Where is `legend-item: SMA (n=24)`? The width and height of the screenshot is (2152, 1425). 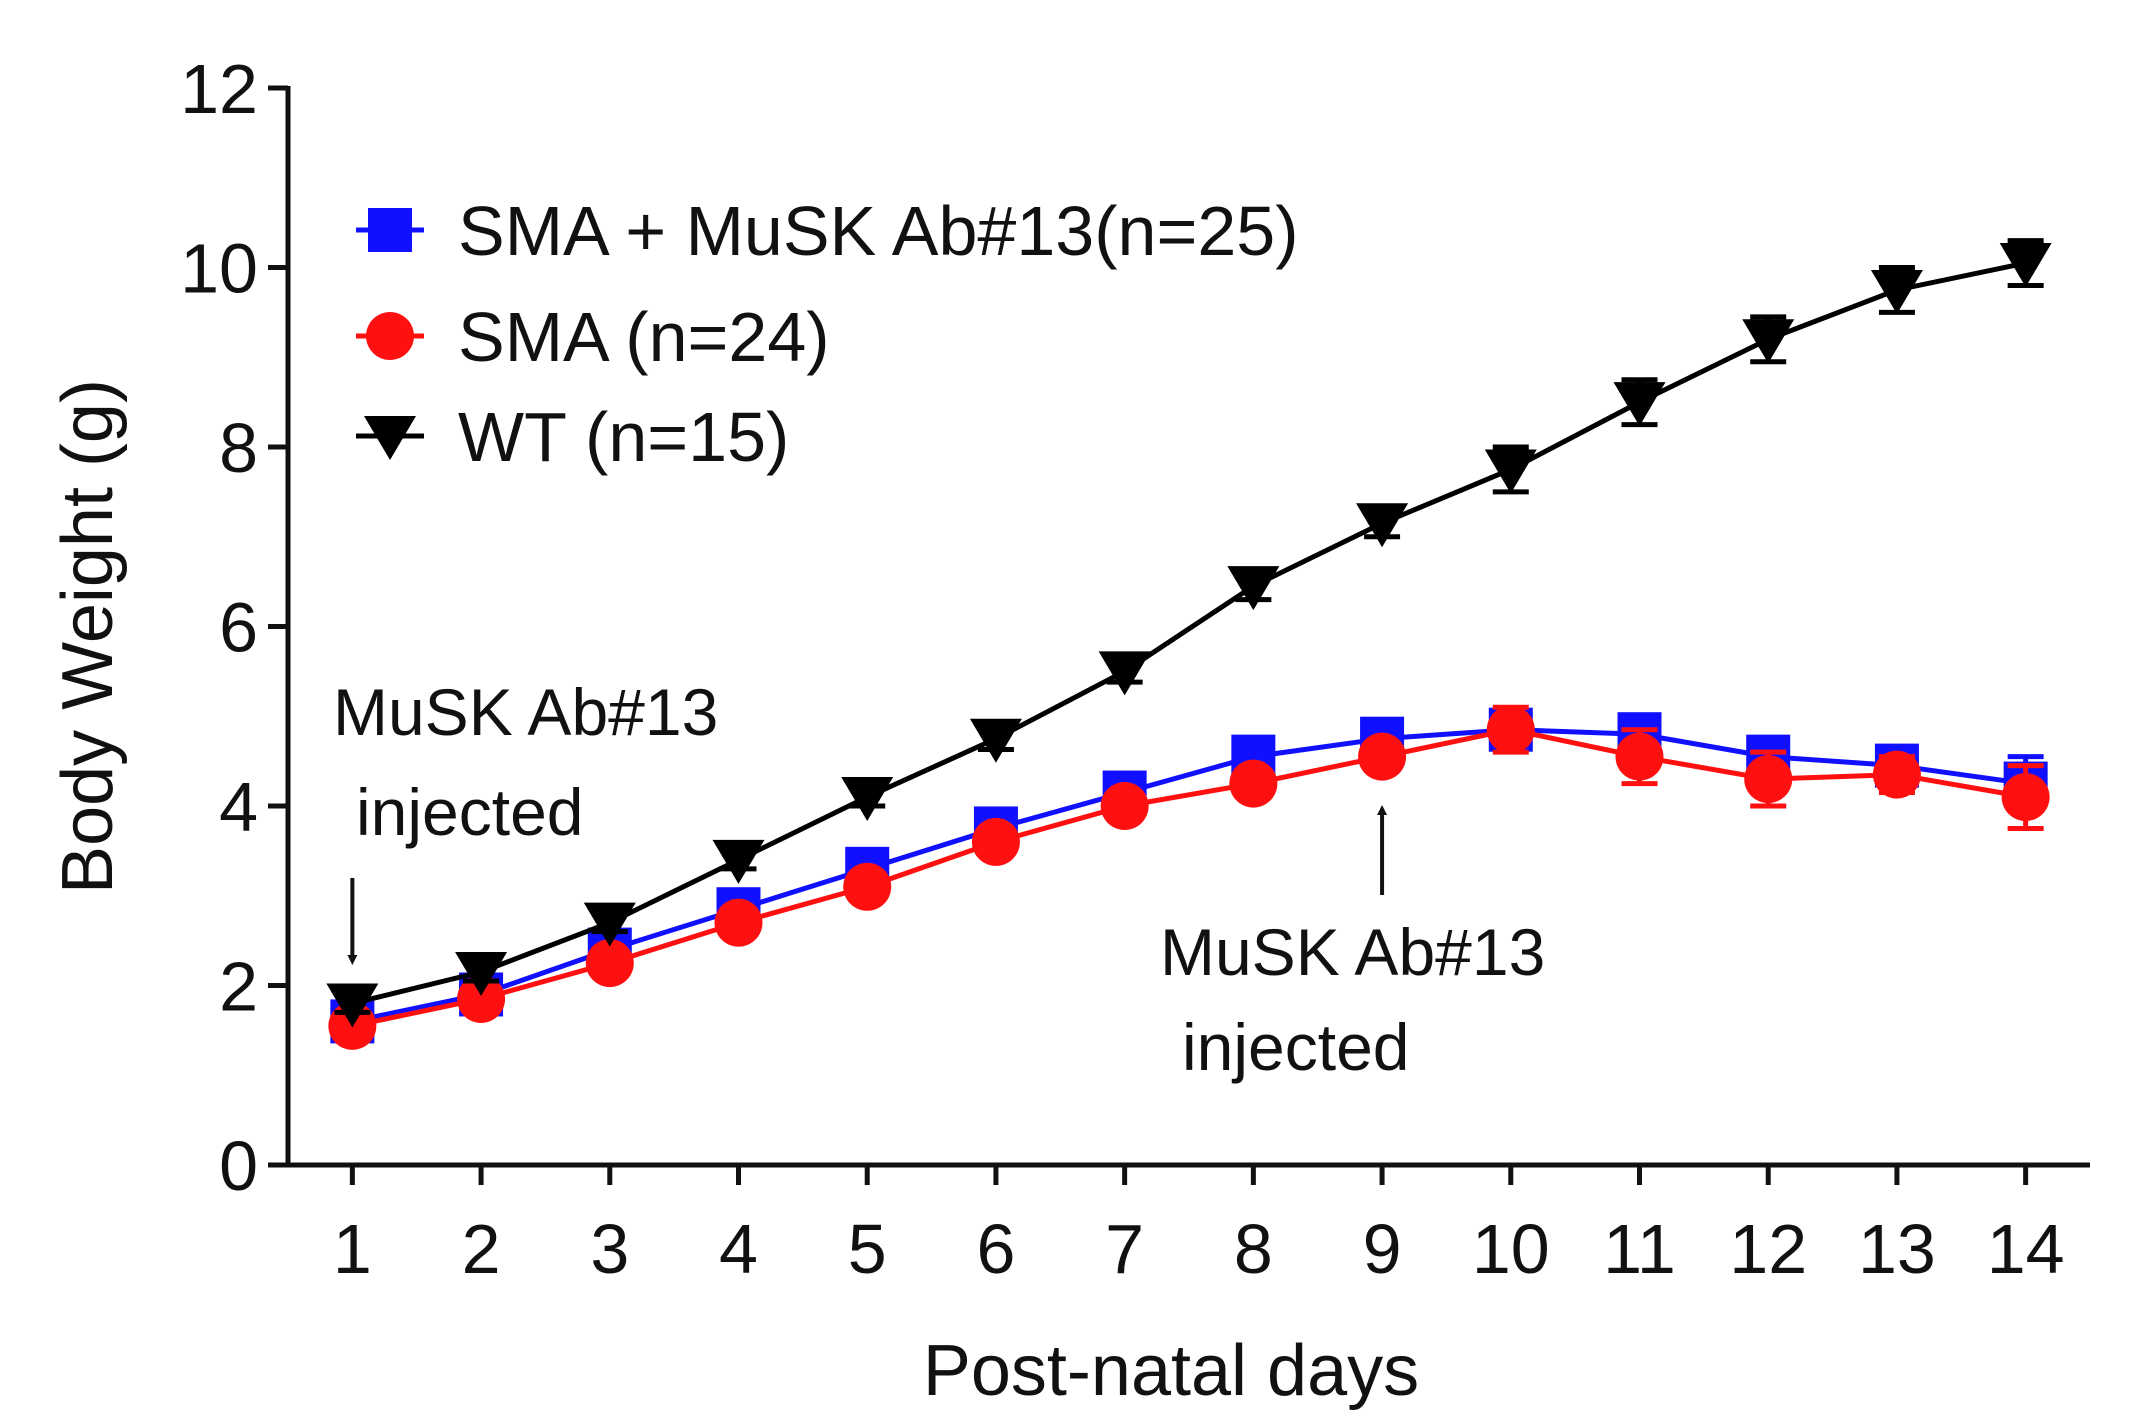 legend-item: SMA (n=24) is located at coordinates (593, 337).